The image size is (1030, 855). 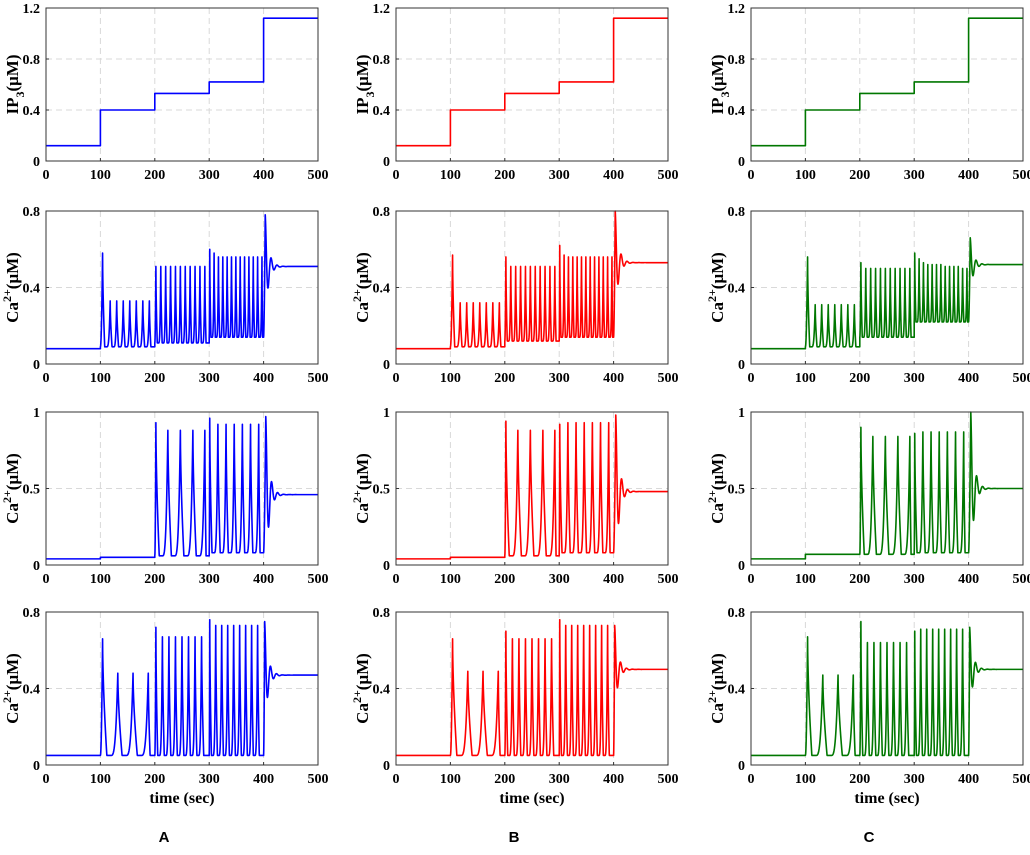 I want to click on subplot-r3-c: 0 100 200 300 400 500 0 0.5 1 Ca2+(μM), so click(x=867, y=496).